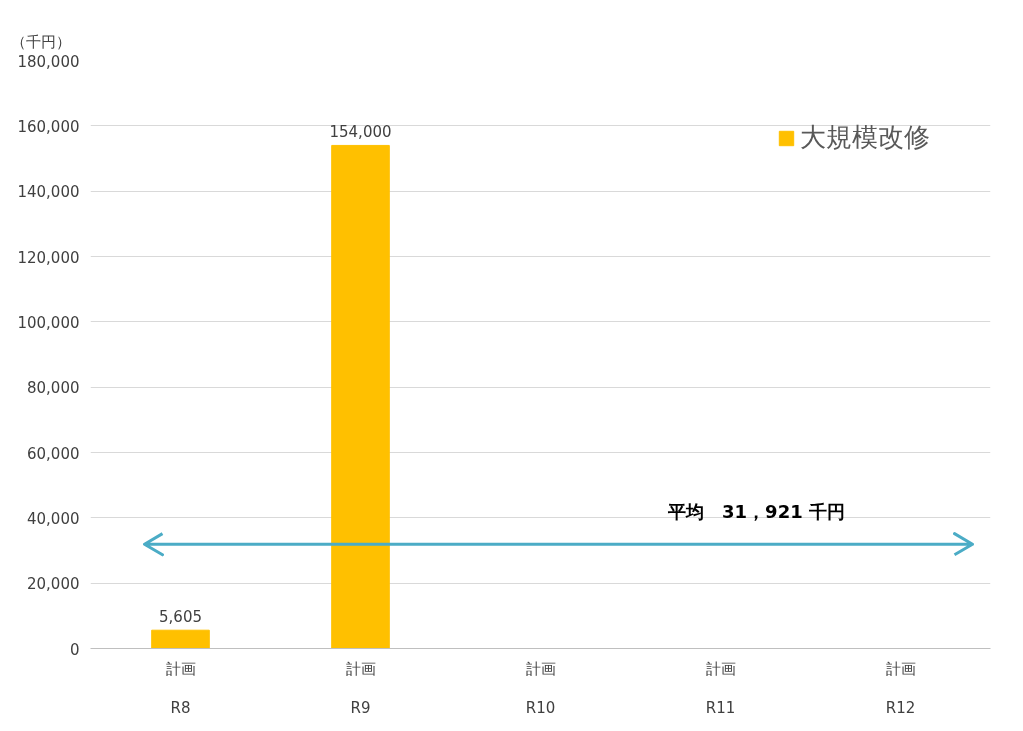 The image size is (1023, 731). I want to click on y-tick-label: 180,000, so click(48, 61).